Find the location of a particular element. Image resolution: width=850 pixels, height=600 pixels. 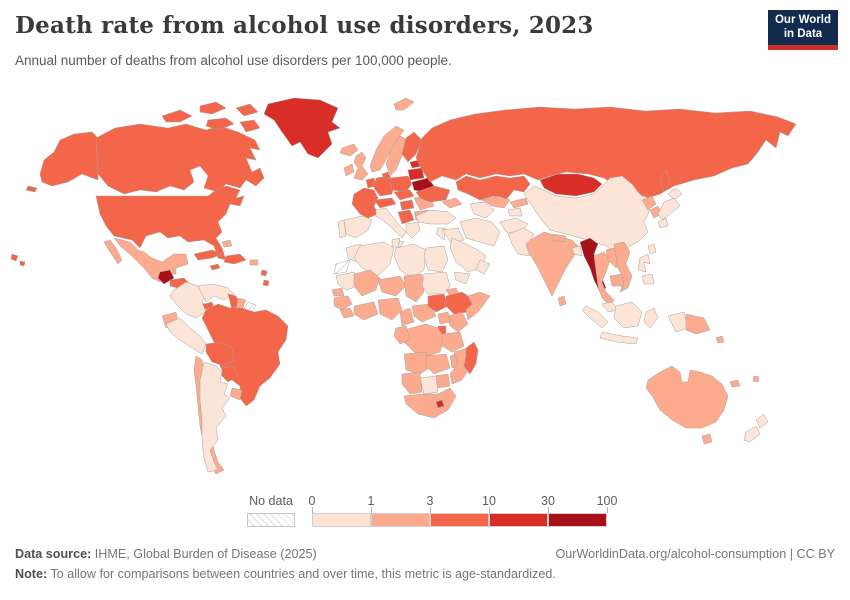

country-sierra-leone-liberia is located at coordinates (347, 313).